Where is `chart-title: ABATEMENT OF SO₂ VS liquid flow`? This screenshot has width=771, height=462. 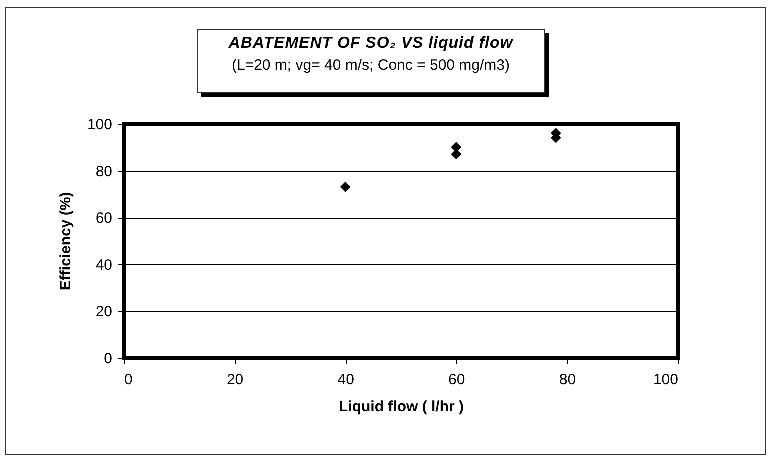 chart-title: ABATEMENT OF SO₂ VS liquid flow is located at coordinates (371, 44).